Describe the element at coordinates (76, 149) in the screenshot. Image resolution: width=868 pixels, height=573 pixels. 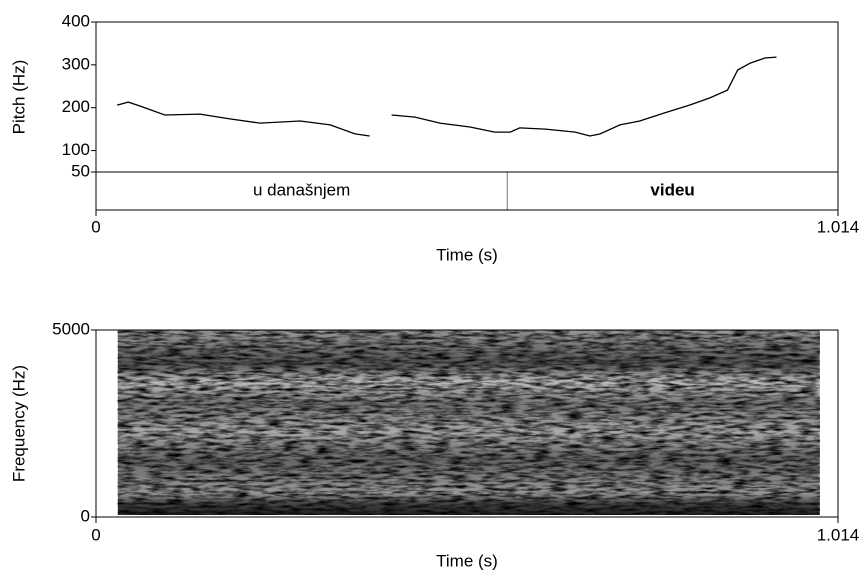
I see `y-tick-label: 100` at that location.